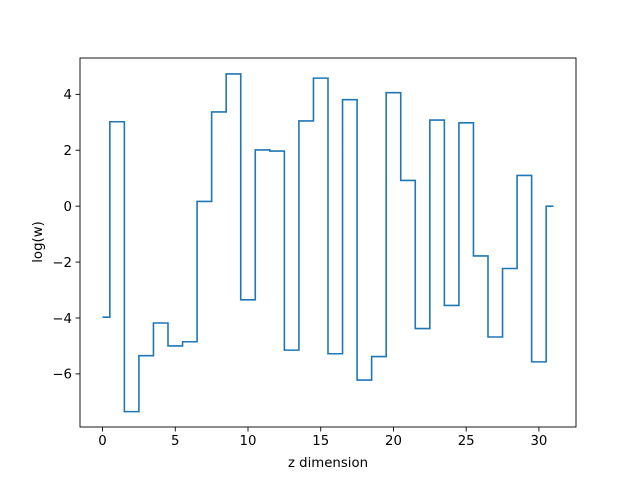 The width and height of the screenshot is (640, 484). What do you see at coordinates (466, 441) in the screenshot?
I see `x-tick-label: 25` at bounding box center [466, 441].